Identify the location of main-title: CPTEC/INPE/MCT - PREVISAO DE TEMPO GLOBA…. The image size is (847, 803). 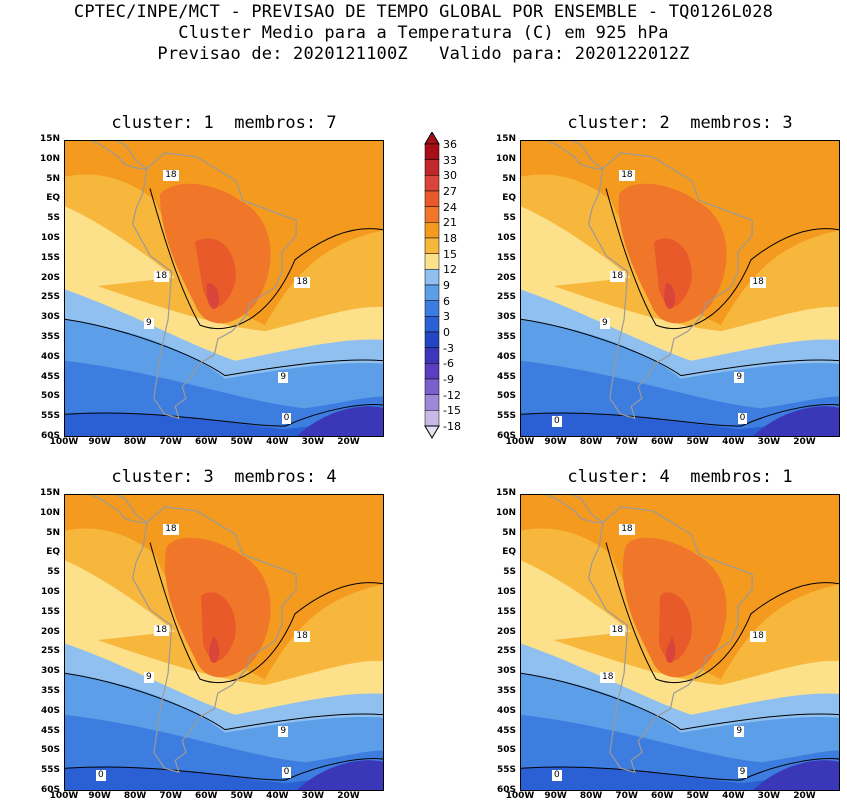
(423, 12).